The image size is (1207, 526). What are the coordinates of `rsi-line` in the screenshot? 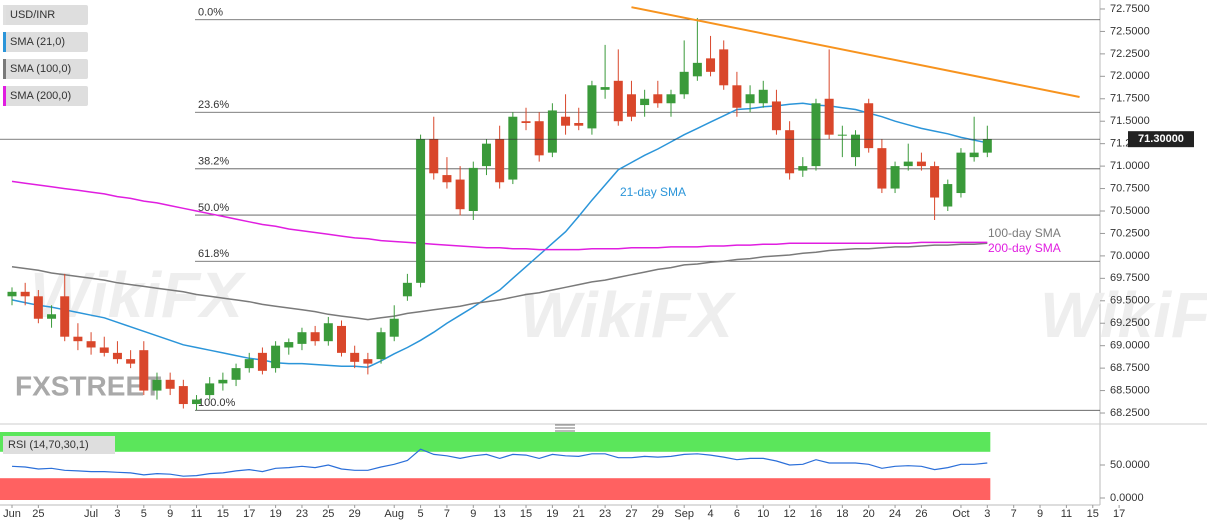 It's located at (499, 462).